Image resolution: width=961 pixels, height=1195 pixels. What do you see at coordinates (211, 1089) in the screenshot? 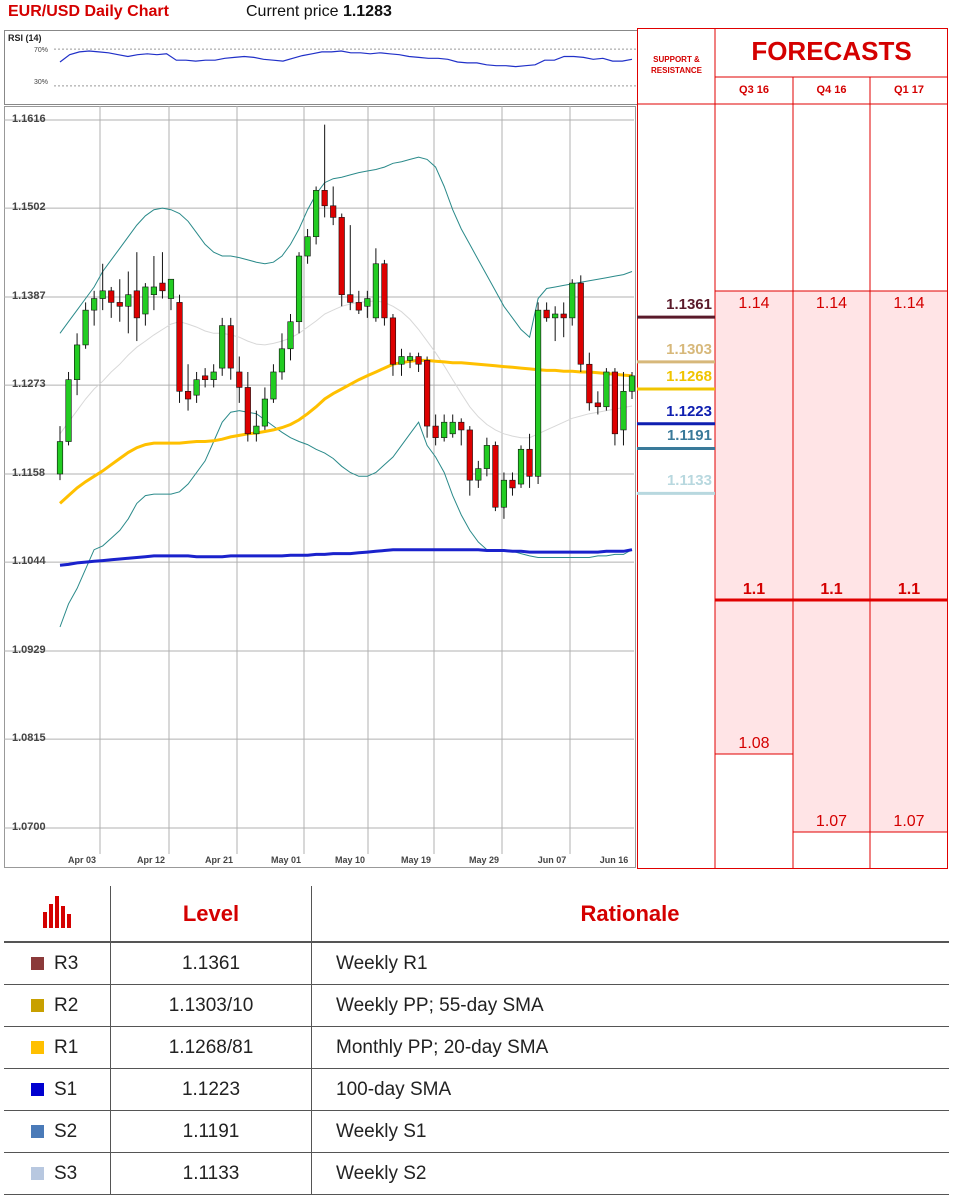
I see `level-value: 1.1223` at bounding box center [211, 1089].